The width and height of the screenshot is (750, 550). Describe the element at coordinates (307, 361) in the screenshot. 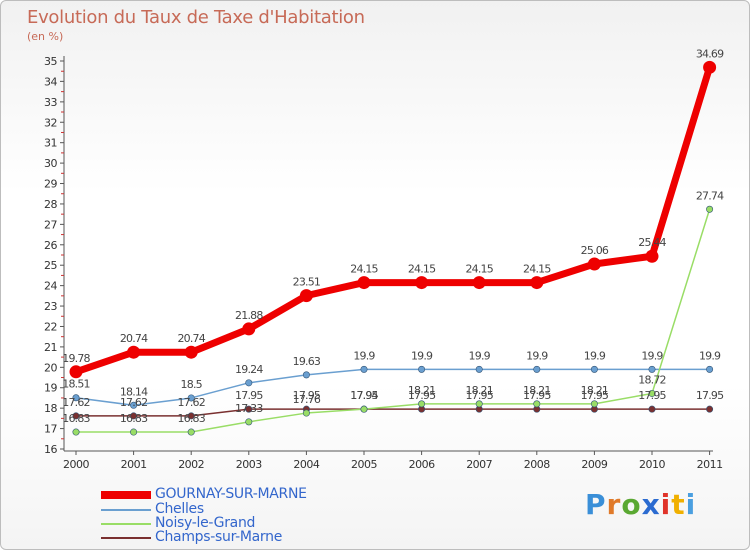

I see `data-label: 19.63` at that location.